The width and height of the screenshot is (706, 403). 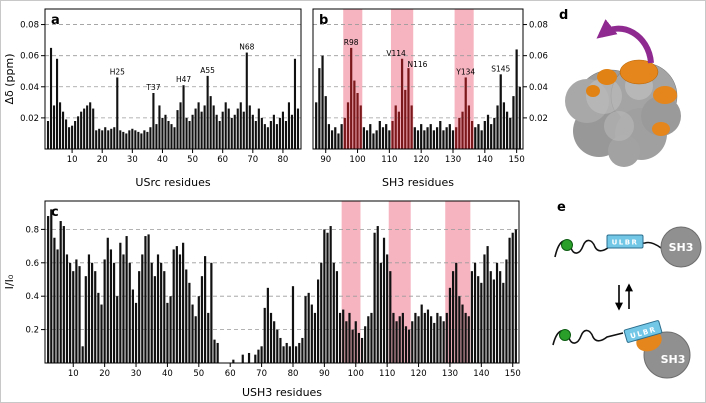 What do you see at coordinates (32, 230) in the screenshot?
I see `y-tick-label: 0.8` at bounding box center [32, 230].